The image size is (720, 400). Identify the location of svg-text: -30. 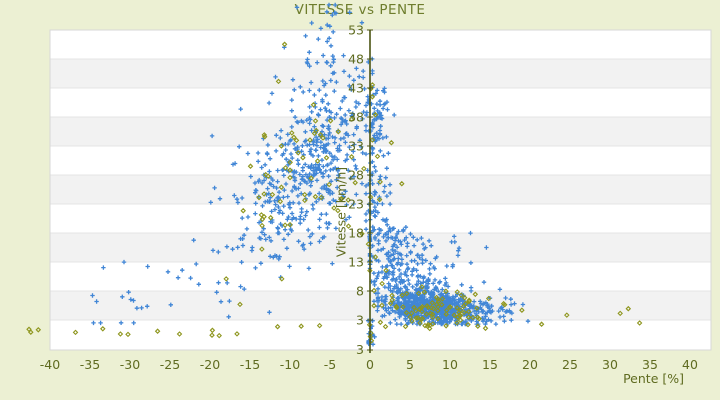
(130, 364).